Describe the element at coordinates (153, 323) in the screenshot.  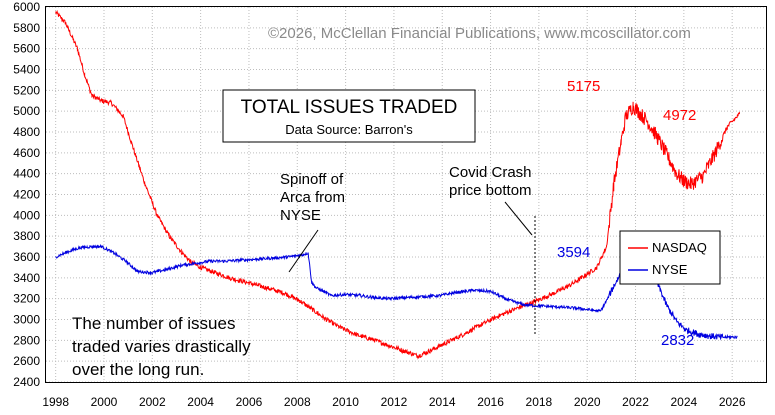
I see `long-run-note-line1: The number of issues` at that location.